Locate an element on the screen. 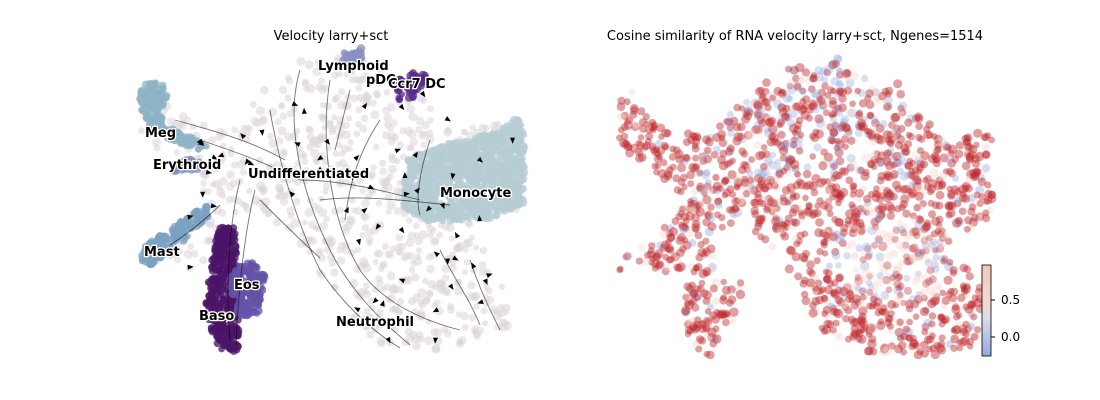  cell-point-ccr7 is located at coordinates (413, 98).